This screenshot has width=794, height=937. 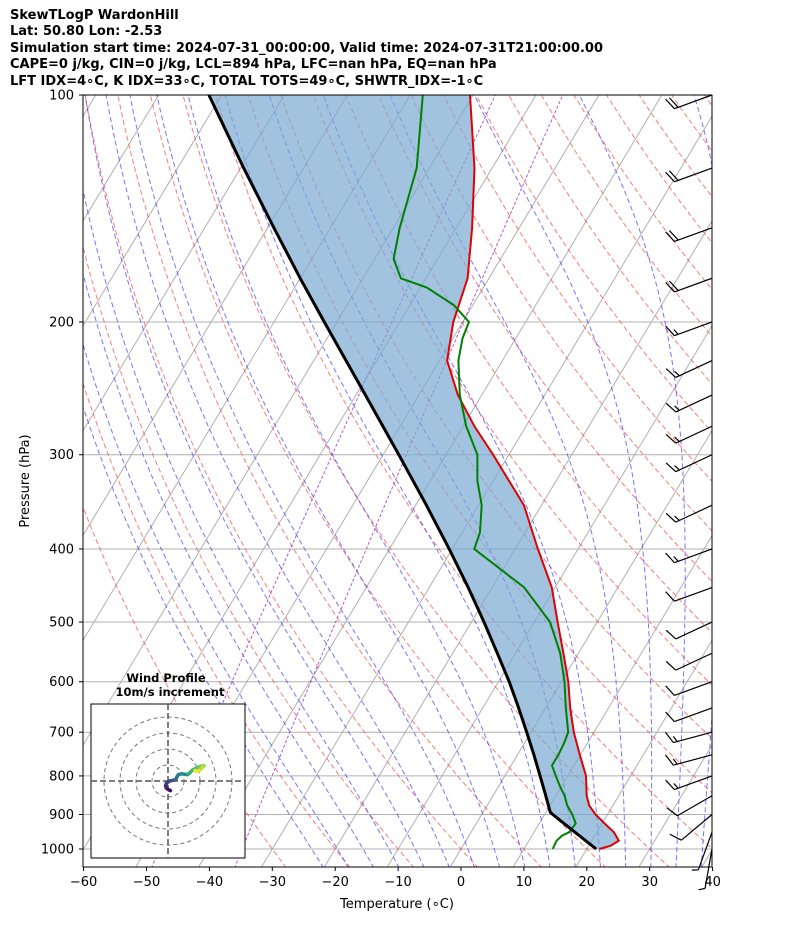 I want to click on y-tick-label: 900, so click(x=61, y=815).